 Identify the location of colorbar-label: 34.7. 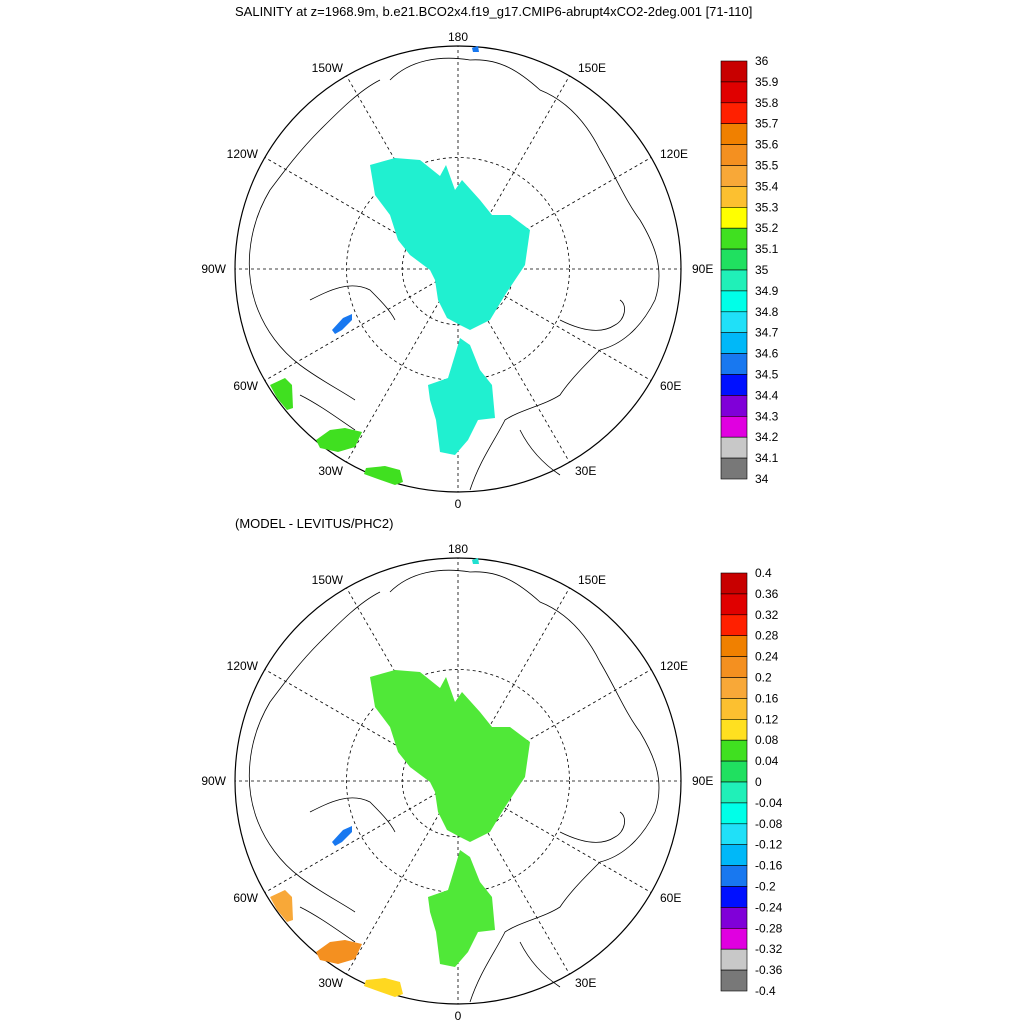
(767, 333).